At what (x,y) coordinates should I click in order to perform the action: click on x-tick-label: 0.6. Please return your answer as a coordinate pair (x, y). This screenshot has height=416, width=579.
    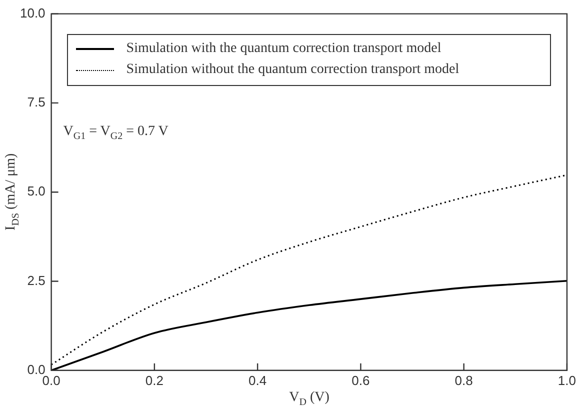
    Looking at the image, I should click on (361, 380).